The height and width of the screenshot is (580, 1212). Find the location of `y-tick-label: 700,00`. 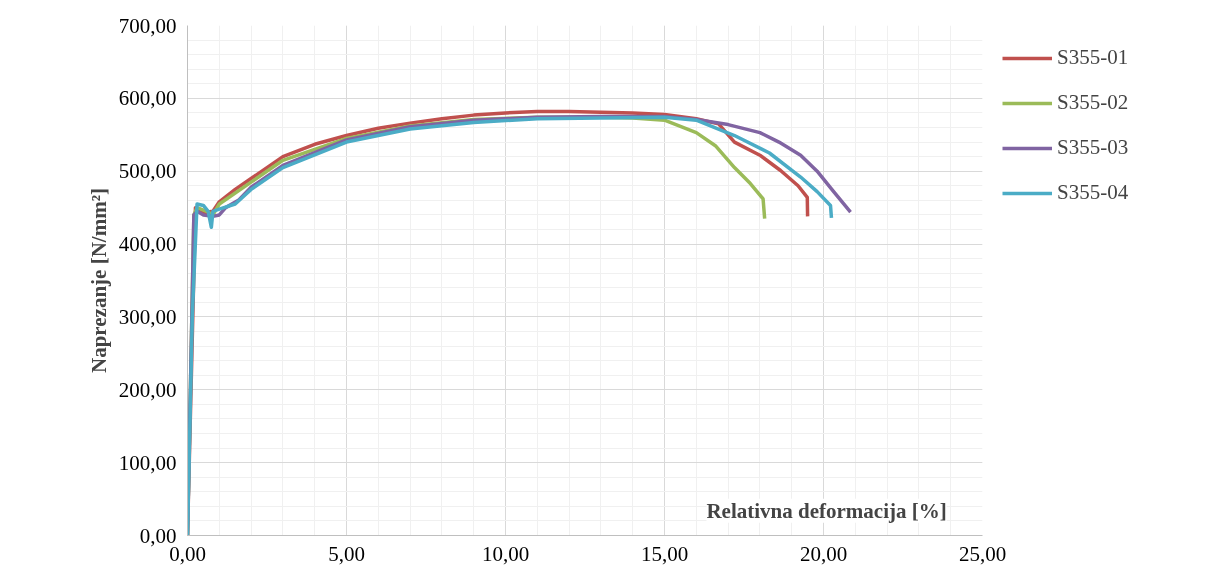

y-tick-label: 700,00 is located at coordinates (147, 25).